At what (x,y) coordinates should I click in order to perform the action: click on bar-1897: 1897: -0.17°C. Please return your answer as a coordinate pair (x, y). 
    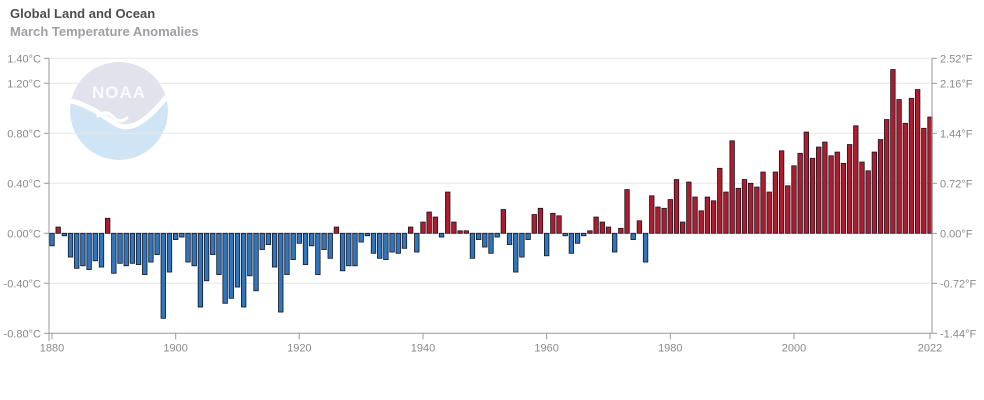
    Looking at the image, I should click on (157, 243).